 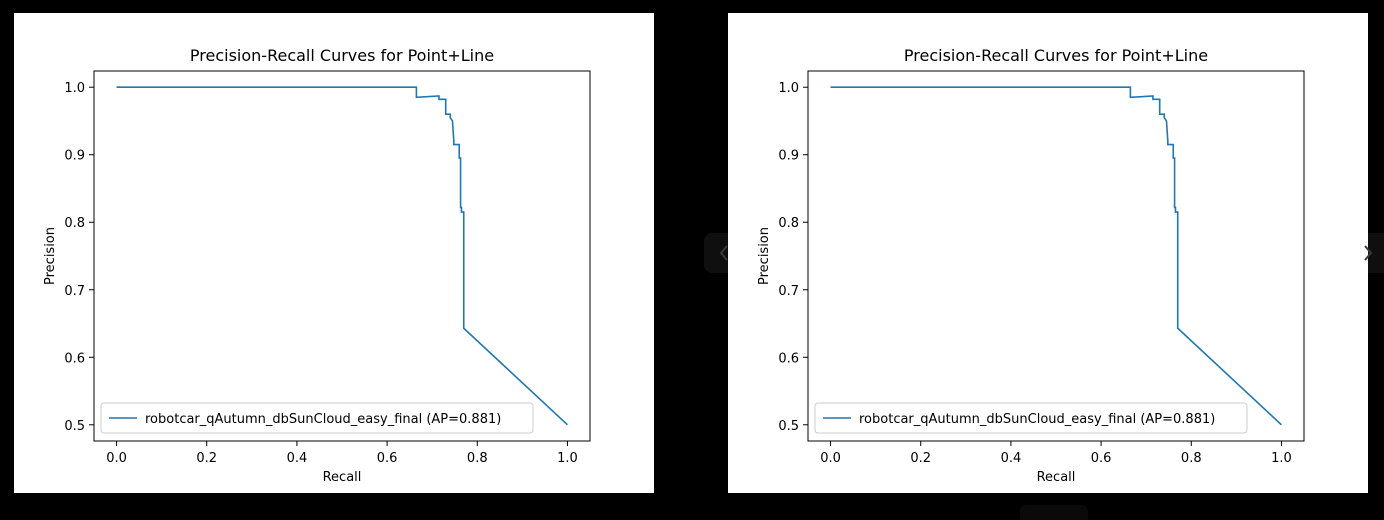 What do you see at coordinates (1054, 512) in the screenshot?
I see `pagination-tab` at bounding box center [1054, 512].